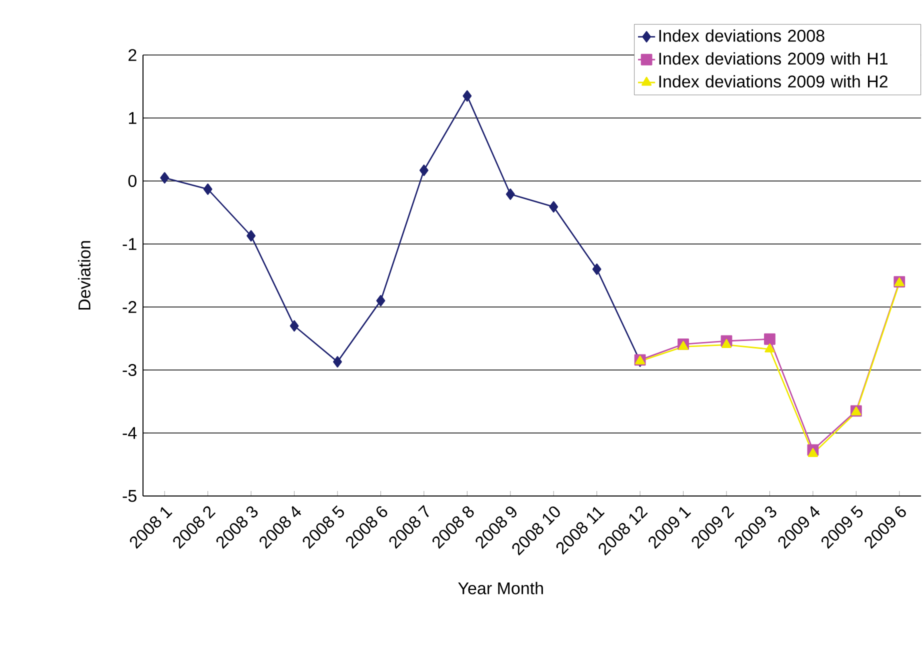 This screenshot has width=922, height=659. I want to click on legend-label: Index deviations 2009 with H2, so click(773, 81).